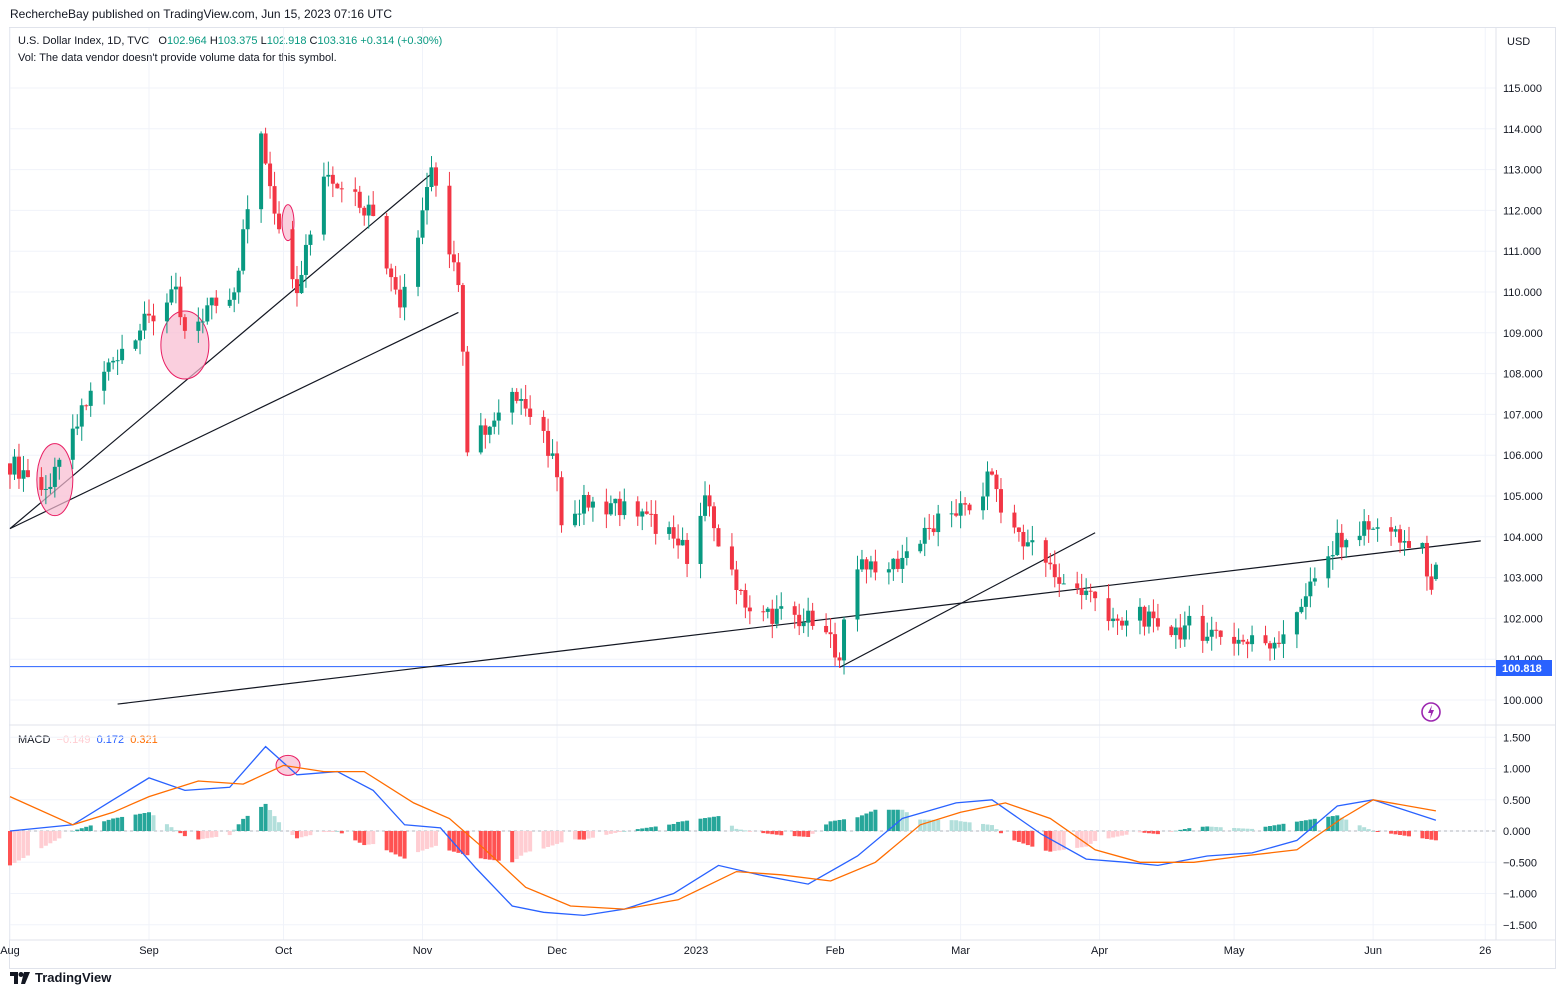  I want to click on price-tick-label: 112.000, so click(1522, 211).